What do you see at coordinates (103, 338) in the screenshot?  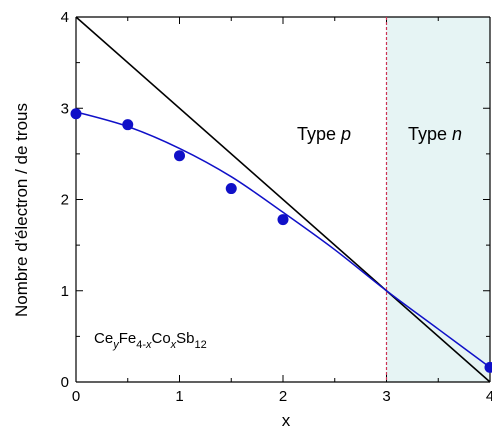 I see `formula-element: Ce` at bounding box center [103, 338].